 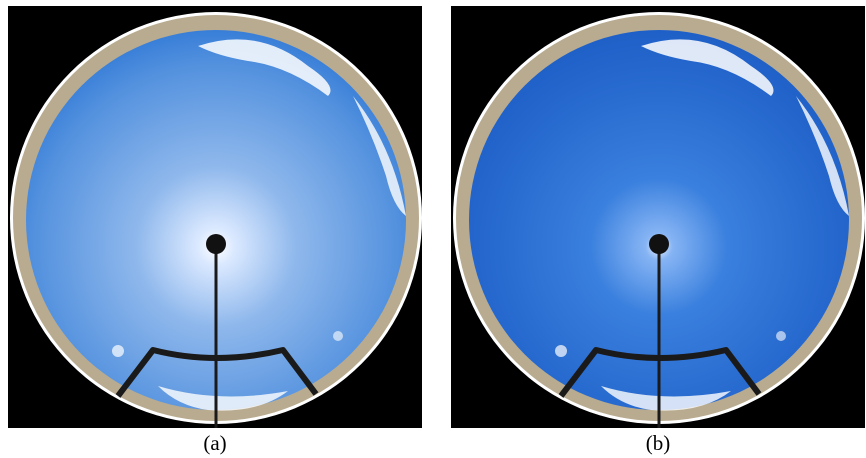 What do you see at coordinates (217, 336) in the screenshot?
I see `shadow-band-frame-a` at bounding box center [217, 336].